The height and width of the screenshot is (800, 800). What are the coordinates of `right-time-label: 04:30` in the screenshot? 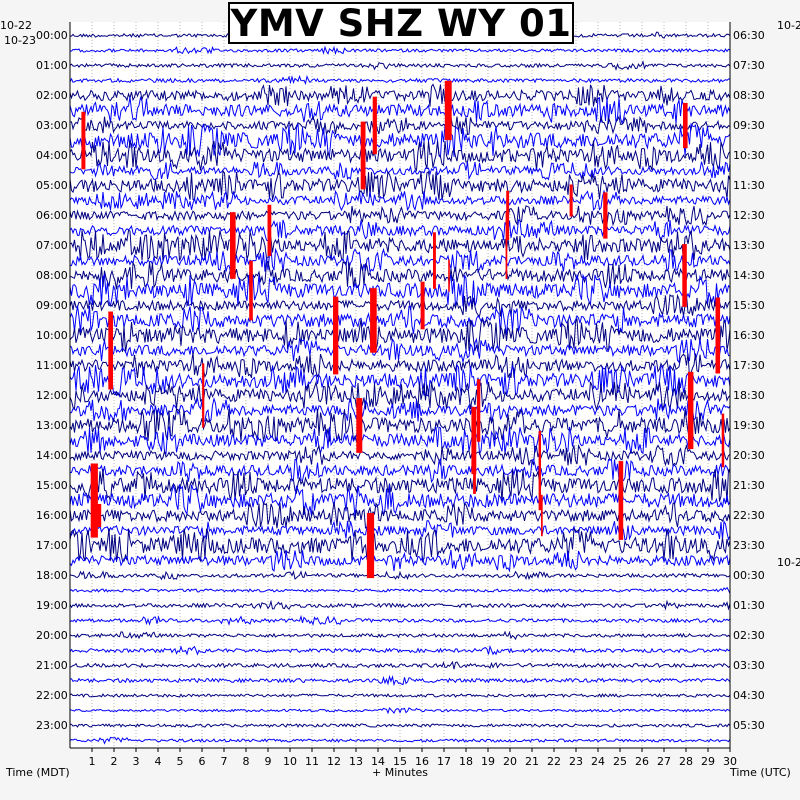 It's located at (749, 695).